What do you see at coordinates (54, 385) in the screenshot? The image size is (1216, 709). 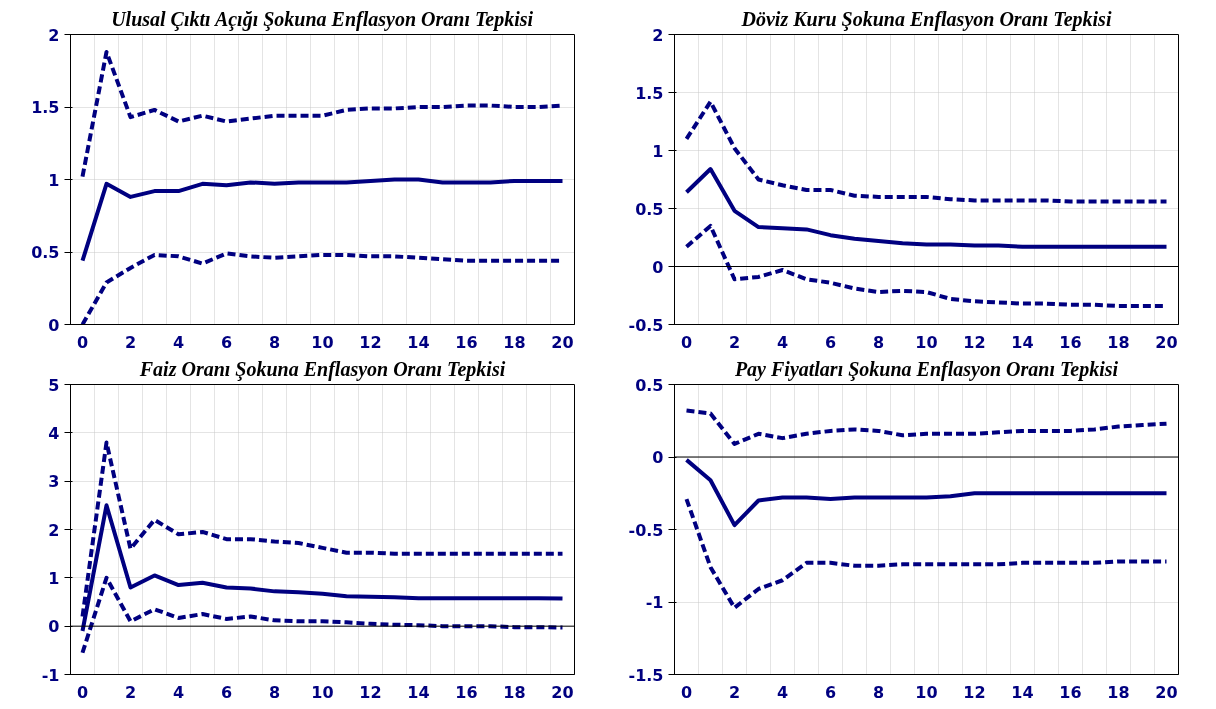 I see `y-tick-label: 5` at bounding box center [54, 385].